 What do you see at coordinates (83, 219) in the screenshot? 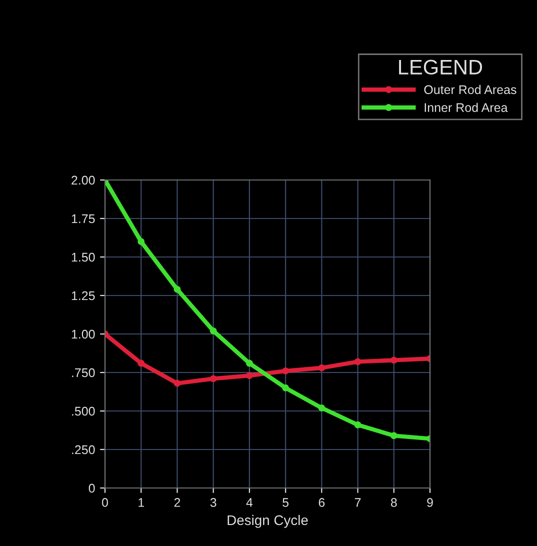
I see `y-tick-label: 1.75` at bounding box center [83, 219].